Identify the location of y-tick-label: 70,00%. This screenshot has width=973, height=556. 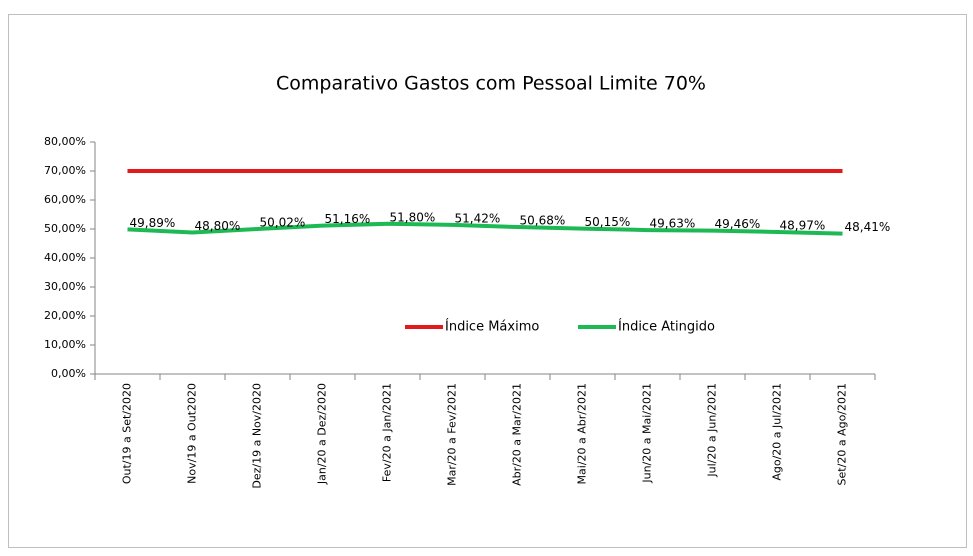
(65, 170).